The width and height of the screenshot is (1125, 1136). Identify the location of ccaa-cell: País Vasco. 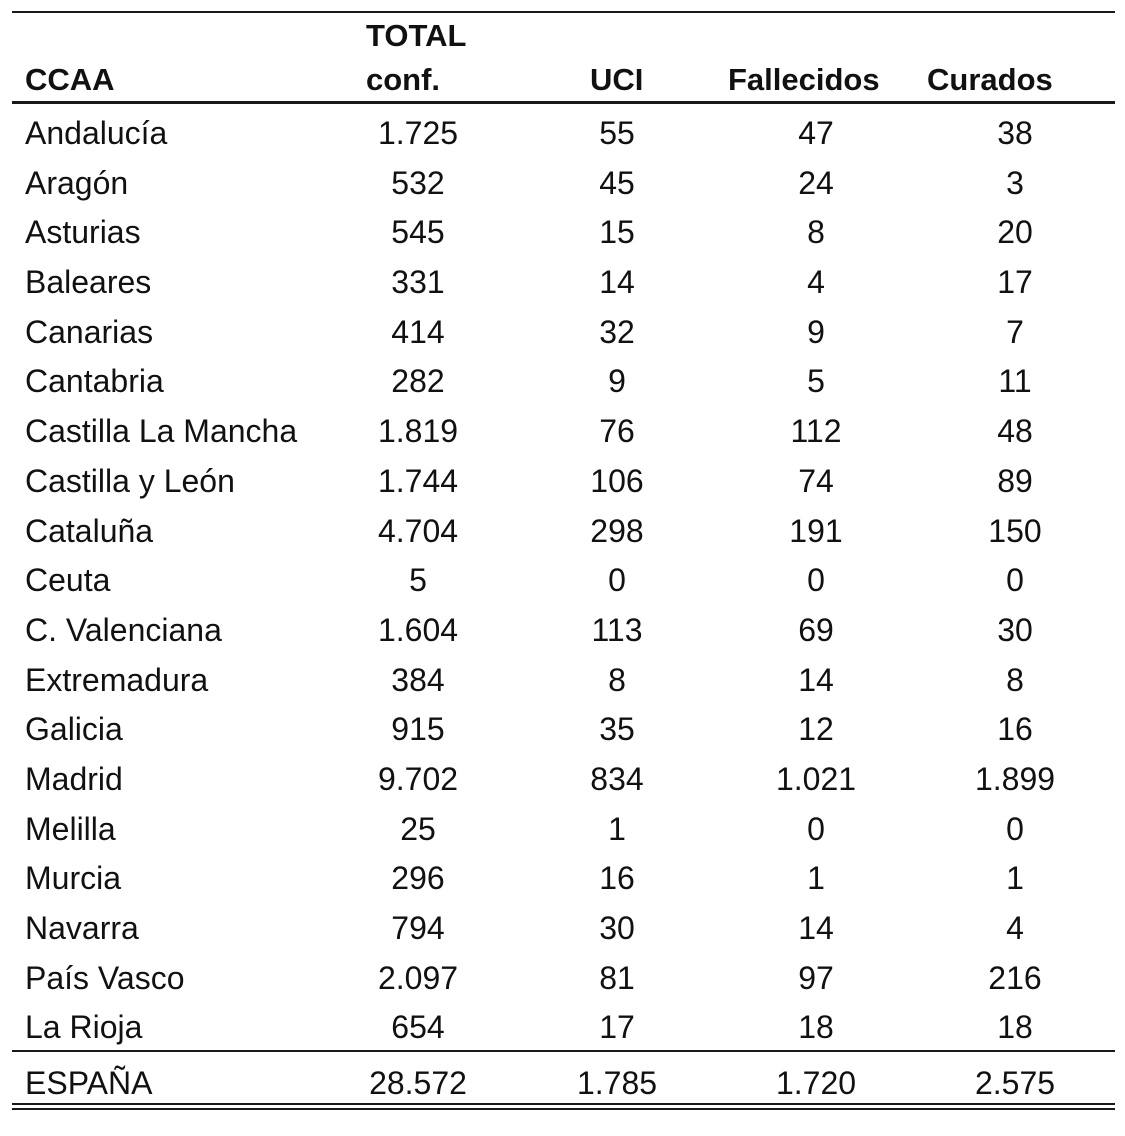
(105, 977).